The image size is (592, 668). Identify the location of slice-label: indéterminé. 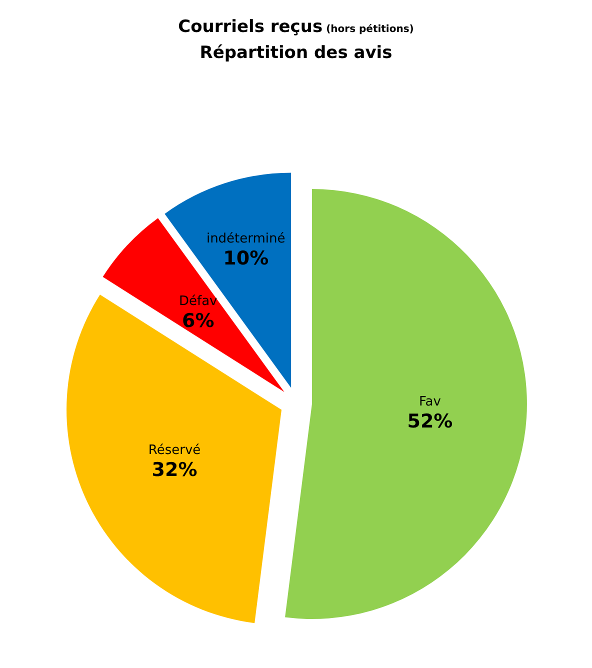
(246, 239).